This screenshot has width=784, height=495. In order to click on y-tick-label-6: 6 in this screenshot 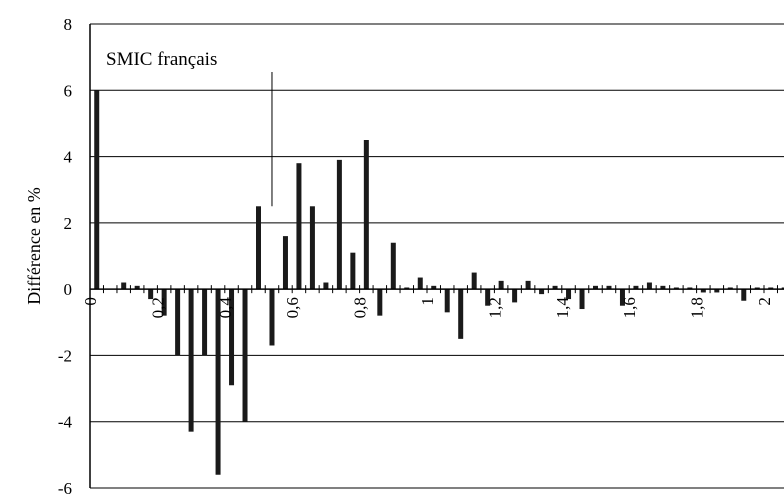, I will do `click(68, 90)`.